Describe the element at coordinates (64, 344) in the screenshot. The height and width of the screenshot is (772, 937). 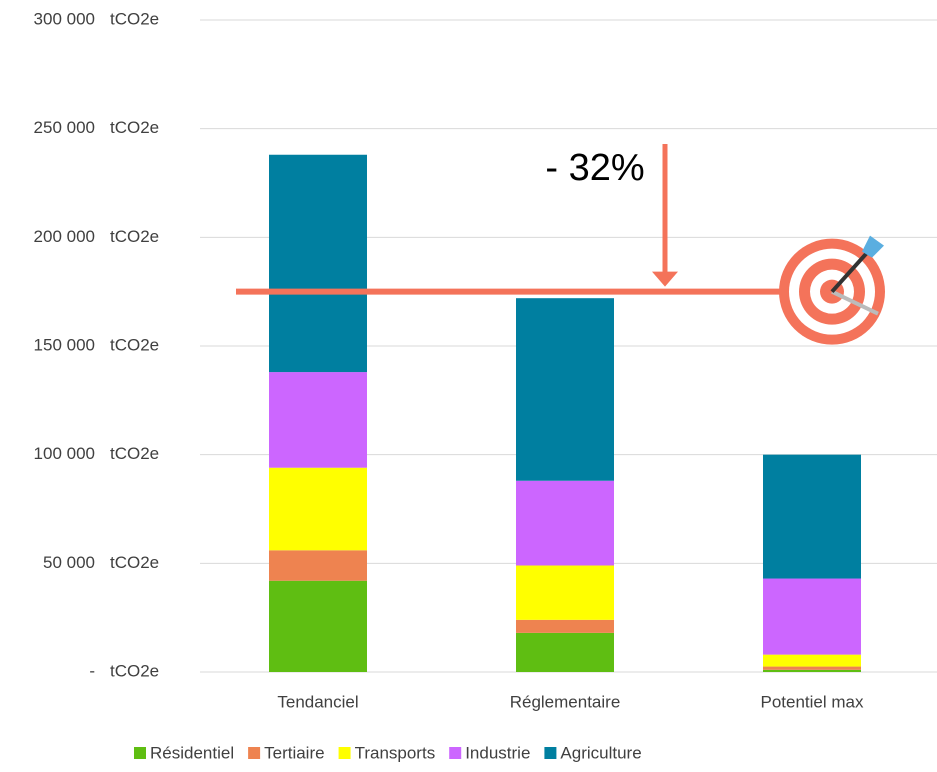
I see `y-tick-label: 150 000` at that location.